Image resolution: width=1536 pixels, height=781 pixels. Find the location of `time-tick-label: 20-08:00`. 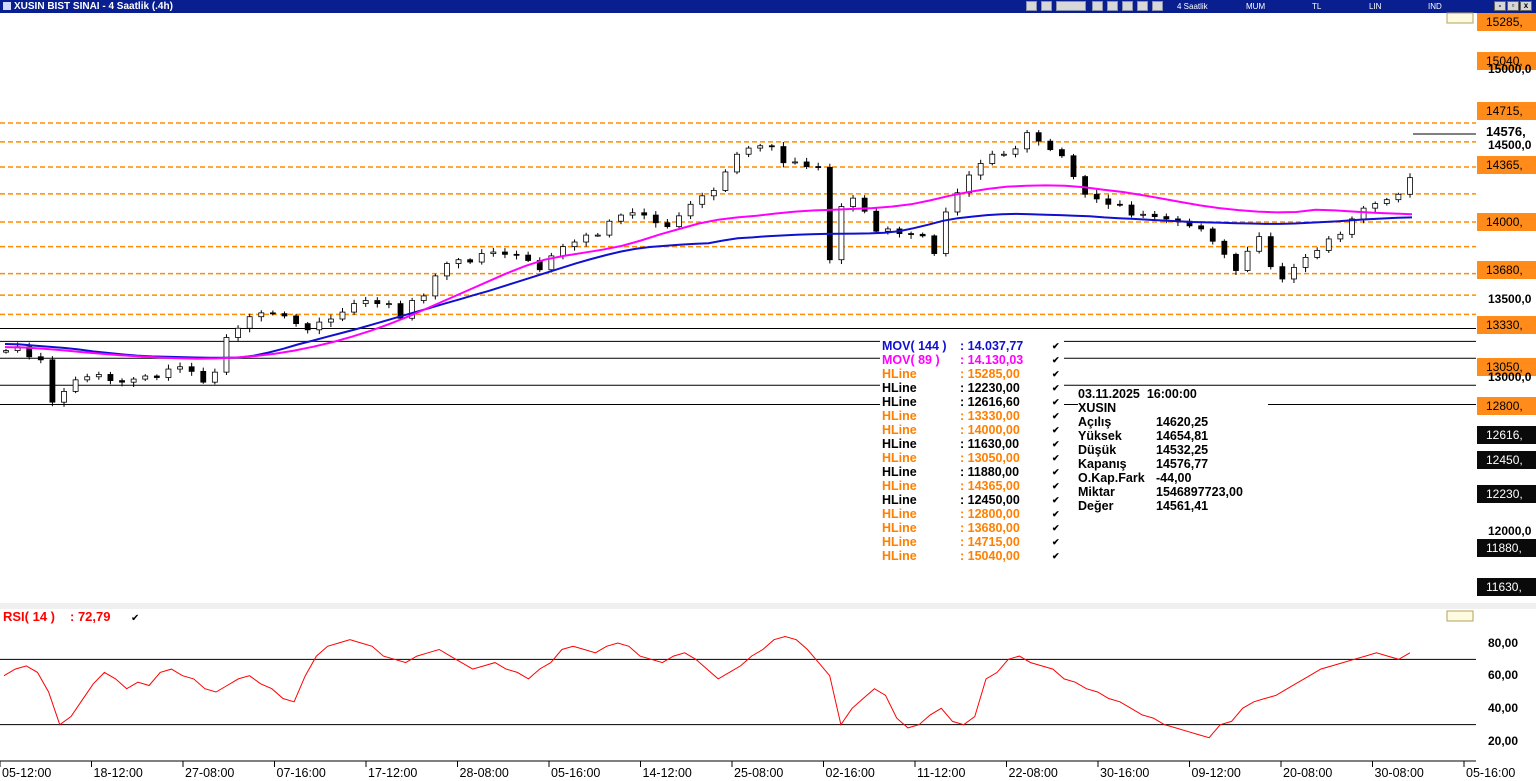

time-tick-label: 20-08:00 is located at coordinates (1307, 773).